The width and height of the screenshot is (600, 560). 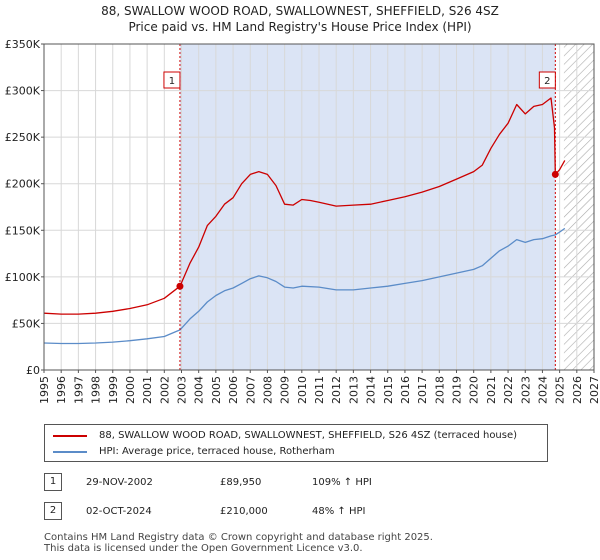 I want to click on y-tick-label: £150K, so click(x=23, y=230).